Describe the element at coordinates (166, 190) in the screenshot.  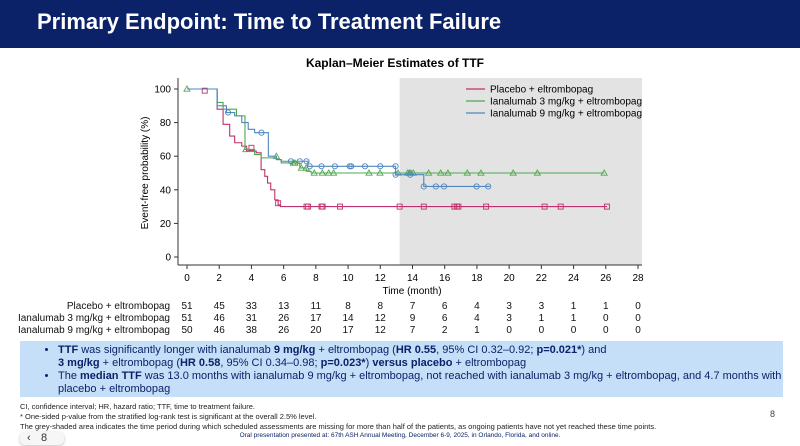
I see `y-tick-label: 40` at that location.